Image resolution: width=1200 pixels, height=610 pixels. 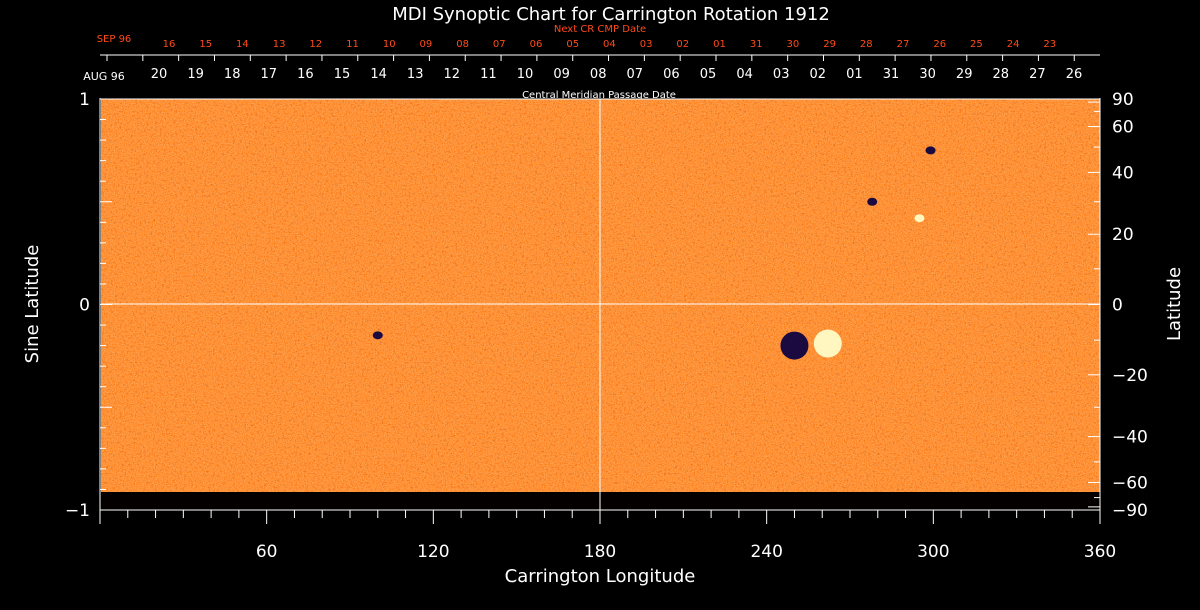 What do you see at coordinates (342, 74) in the screenshot?
I see `cmp-date-label: 15` at bounding box center [342, 74].